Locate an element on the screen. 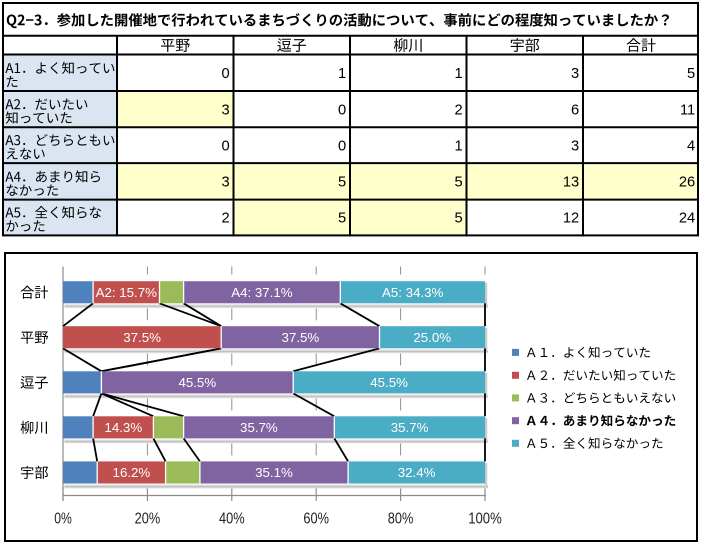 The width and height of the screenshot is (701, 551). svg-text: 11 is located at coordinates (687, 110).